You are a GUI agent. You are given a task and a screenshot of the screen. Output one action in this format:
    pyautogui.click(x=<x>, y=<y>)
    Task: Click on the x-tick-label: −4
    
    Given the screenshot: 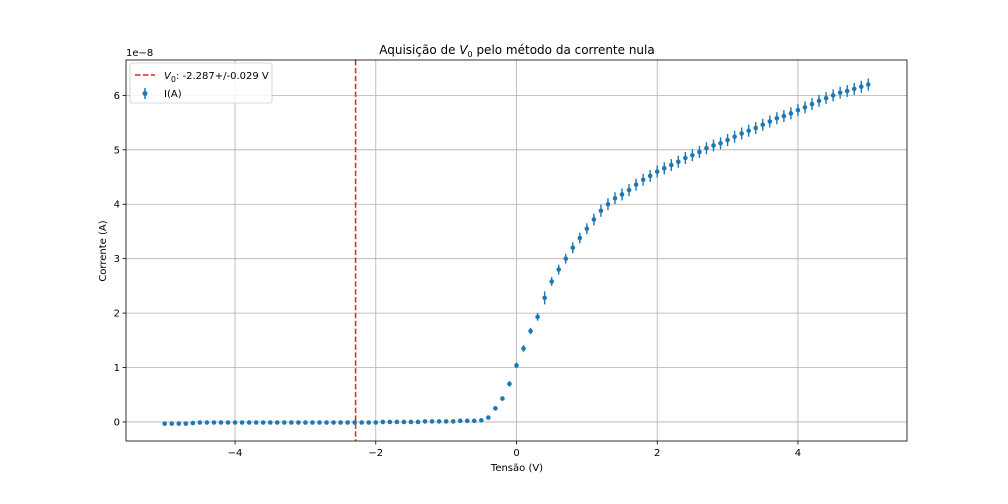 What is the action you would take?
    pyautogui.click(x=235, y=453)
    